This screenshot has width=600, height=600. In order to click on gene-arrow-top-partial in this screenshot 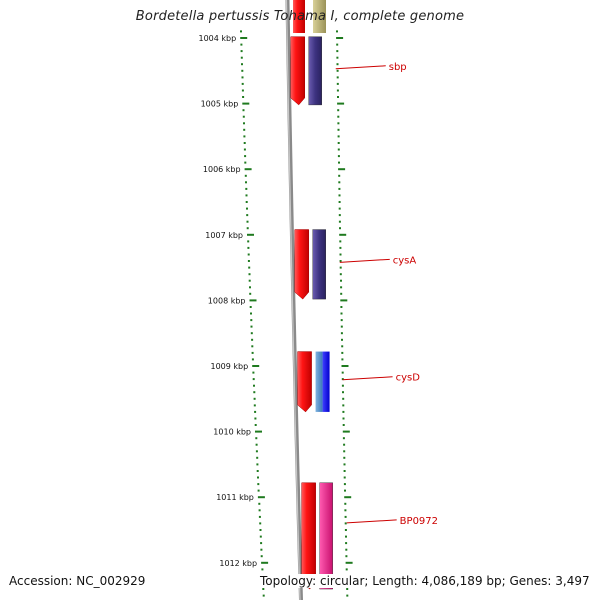, I will do `click(299, 16)`.